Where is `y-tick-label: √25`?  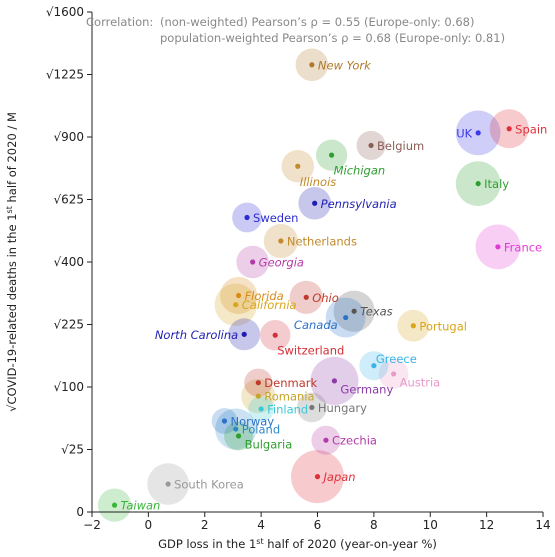
y-tick-label: √25 is located at coordinates (72, 450).